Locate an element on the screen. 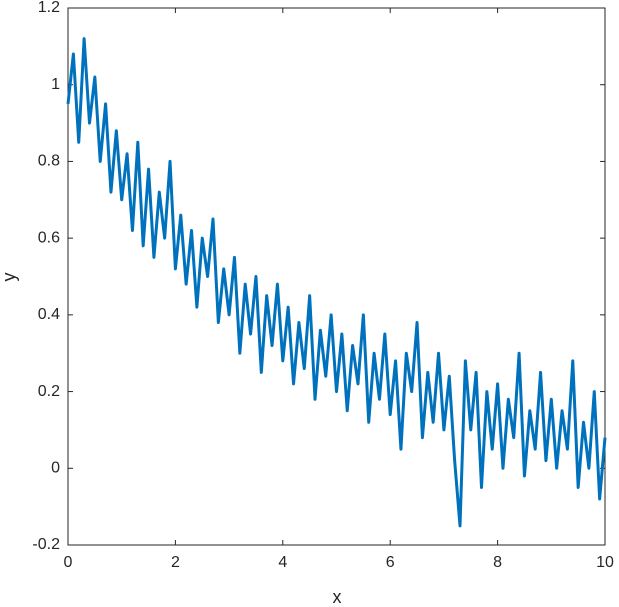  y-axis-label: y is located at coordinates (9, 277).